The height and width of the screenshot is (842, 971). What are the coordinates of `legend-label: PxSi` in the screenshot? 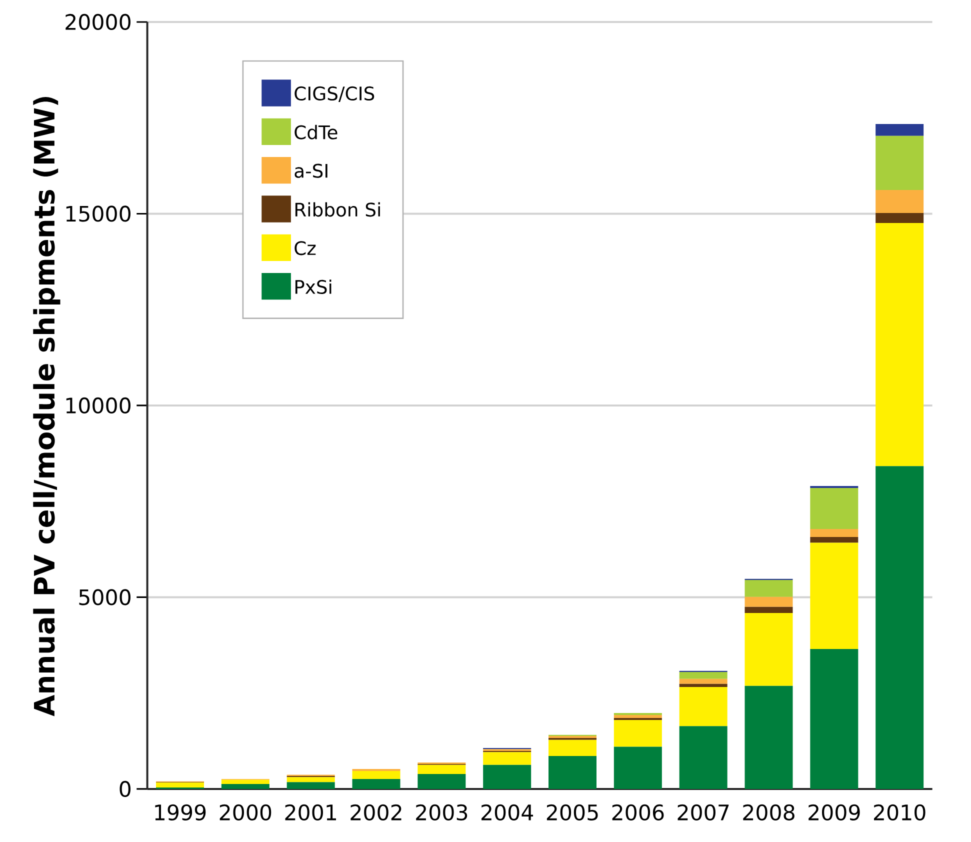 It's located at (313, 287).